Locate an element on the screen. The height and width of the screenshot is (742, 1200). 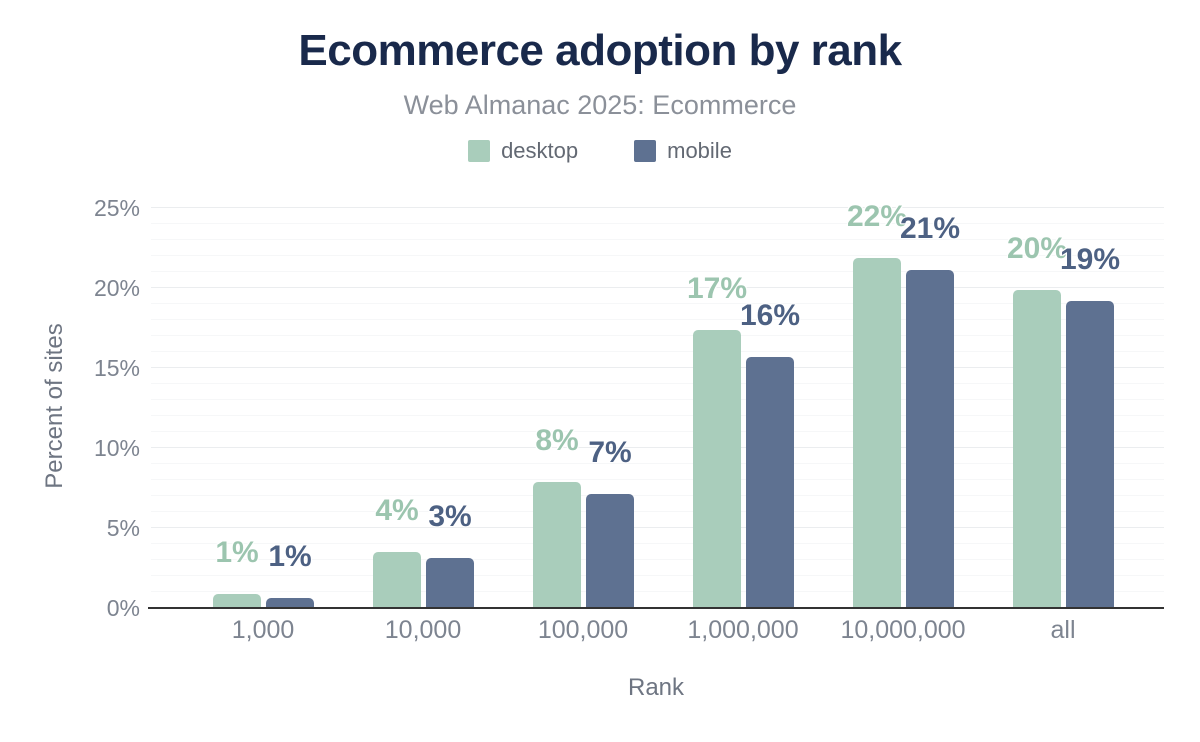
desktop-legend-swatch is located at coordinates (479, 151).